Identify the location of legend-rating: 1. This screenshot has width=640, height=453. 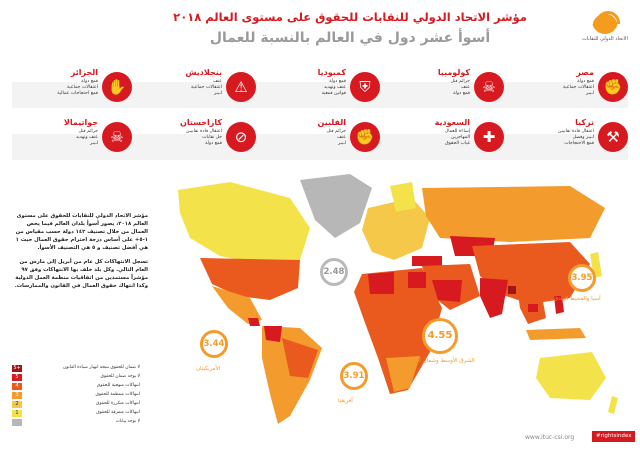
(17, 413).